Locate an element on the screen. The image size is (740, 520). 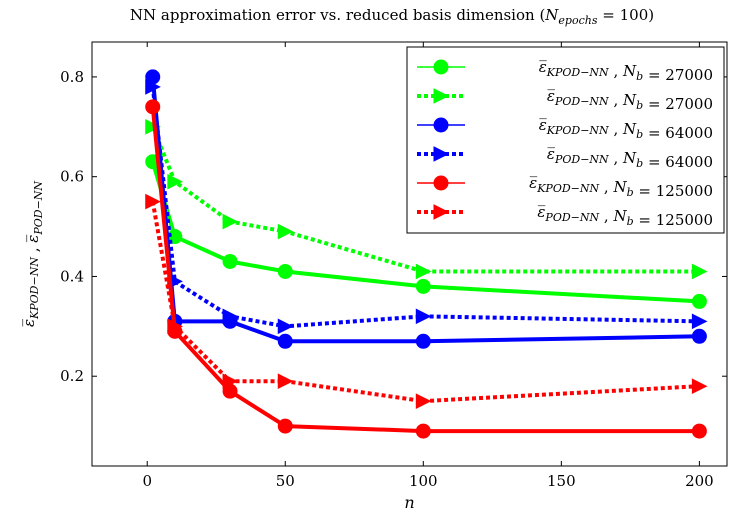
y-tick-label: 0.6 is located at coordinates (72, 177).